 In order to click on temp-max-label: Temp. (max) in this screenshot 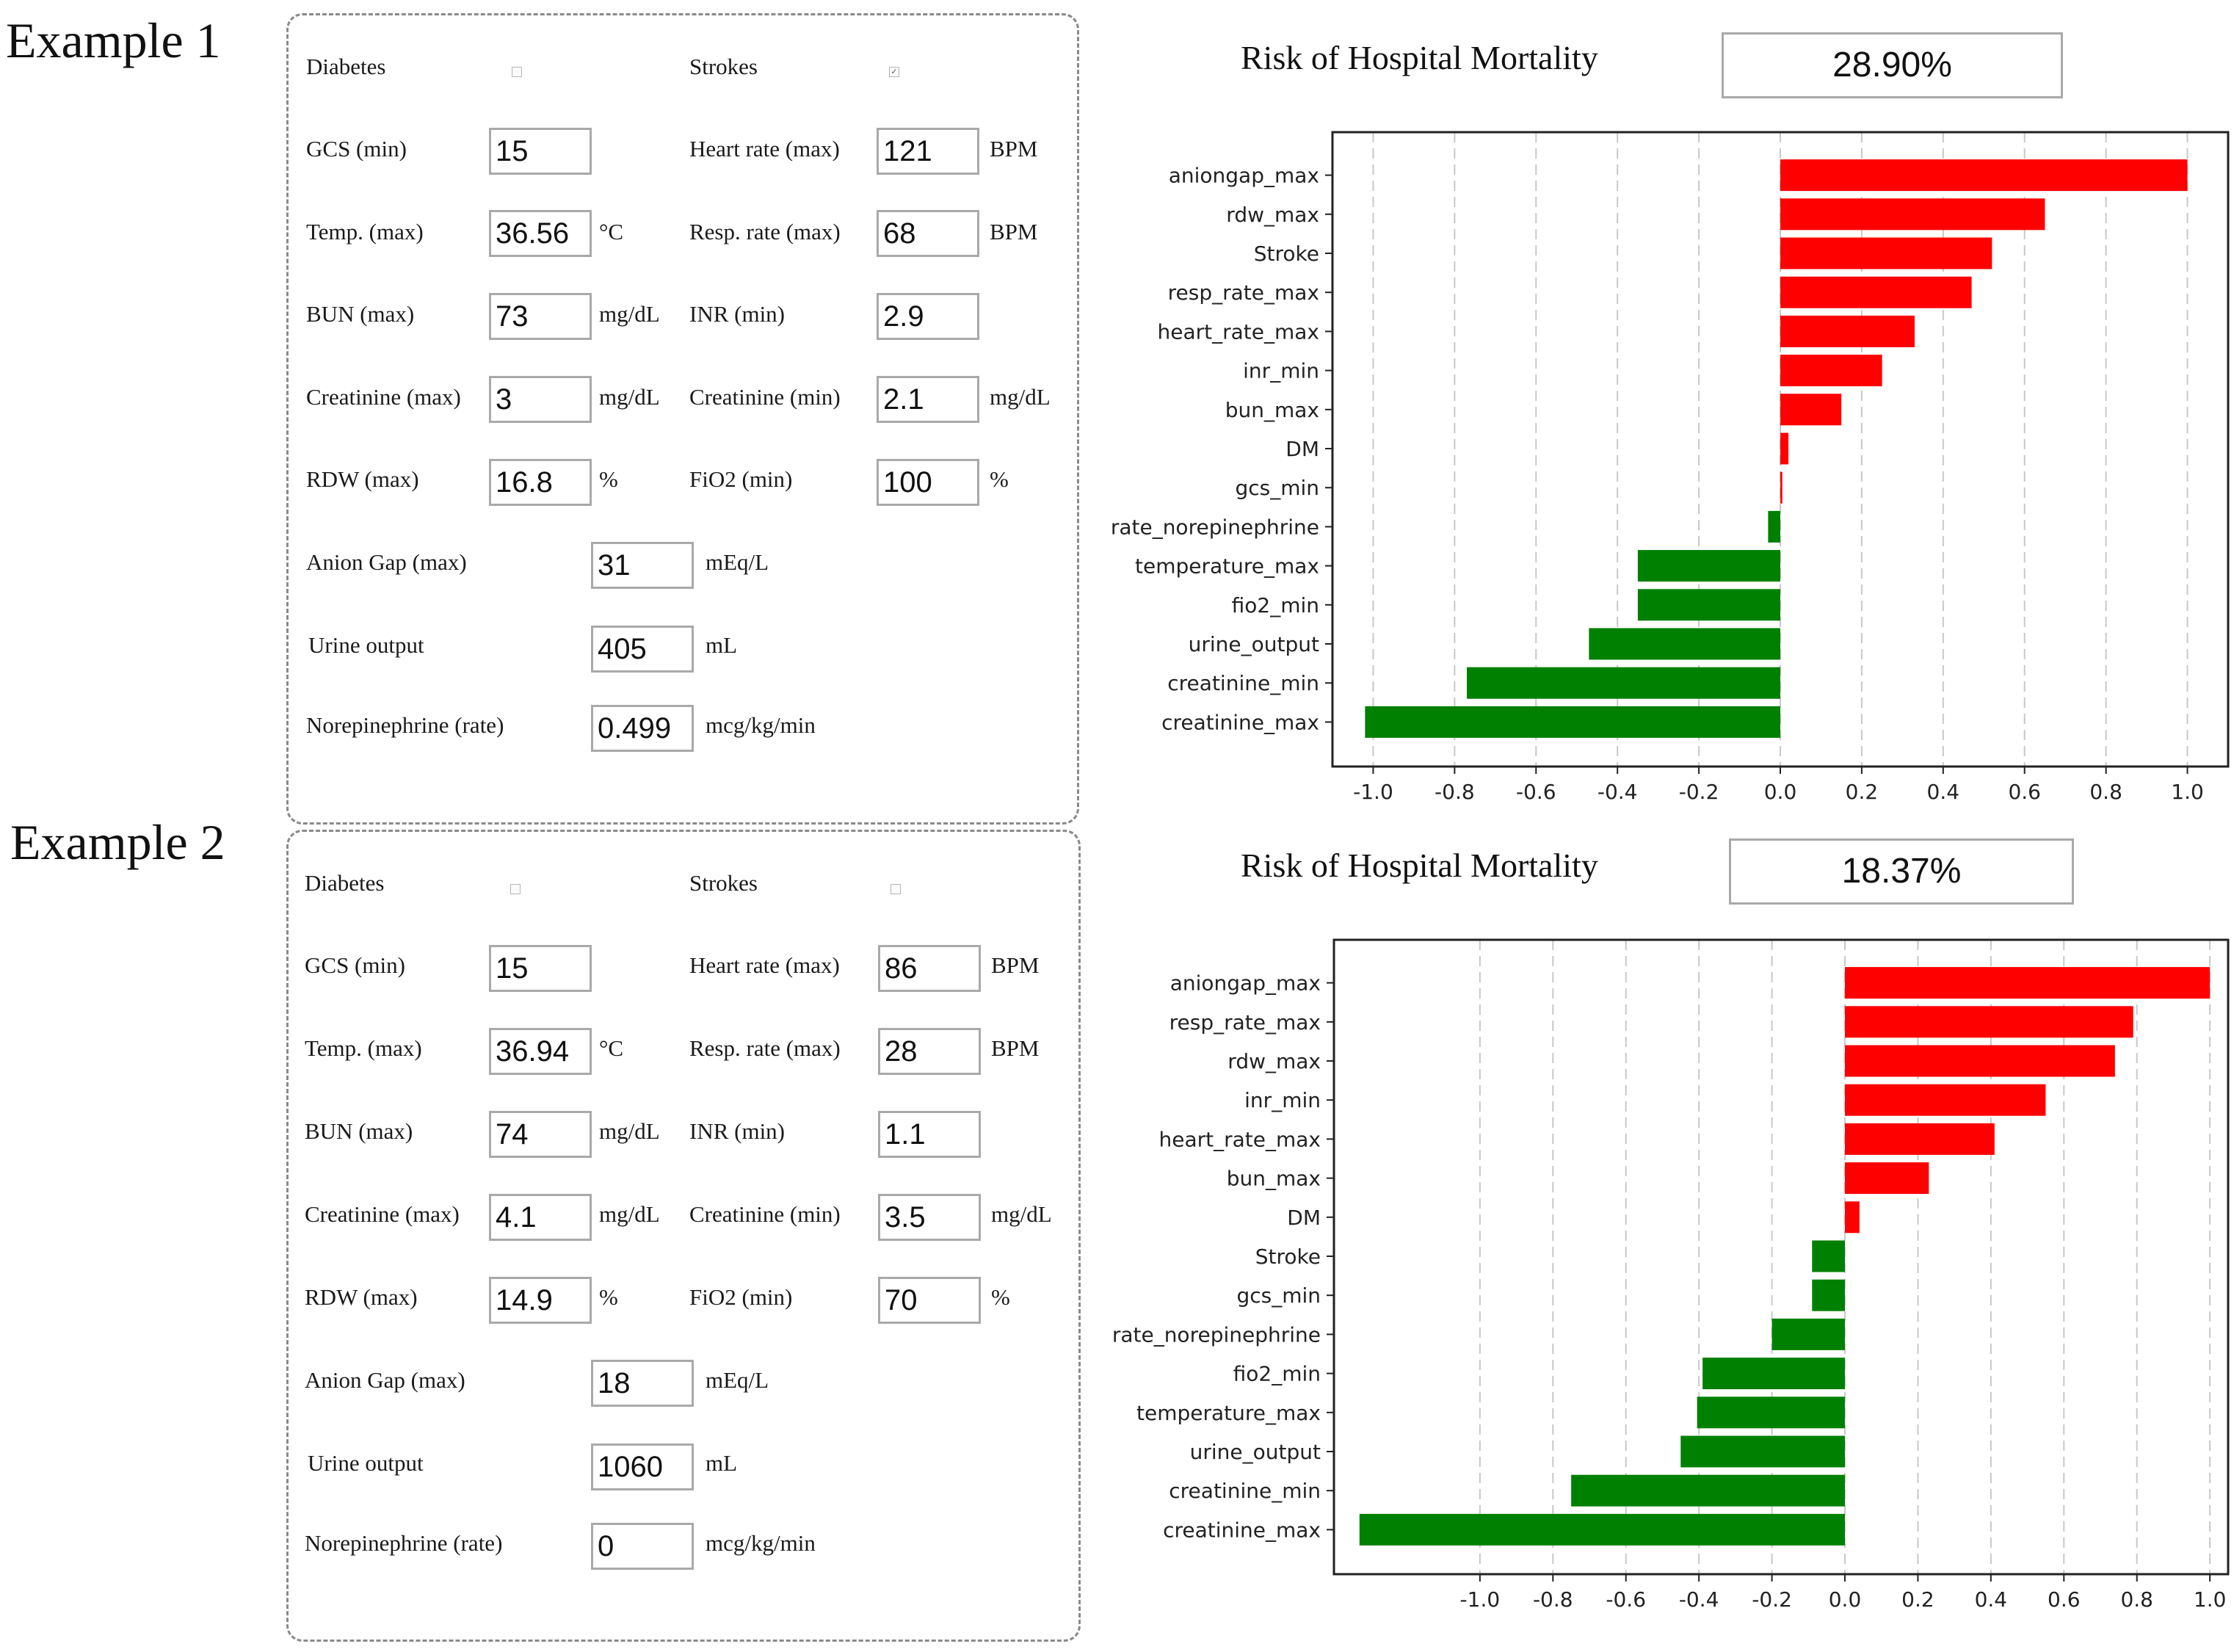, I will do `click(363, 1048)`.